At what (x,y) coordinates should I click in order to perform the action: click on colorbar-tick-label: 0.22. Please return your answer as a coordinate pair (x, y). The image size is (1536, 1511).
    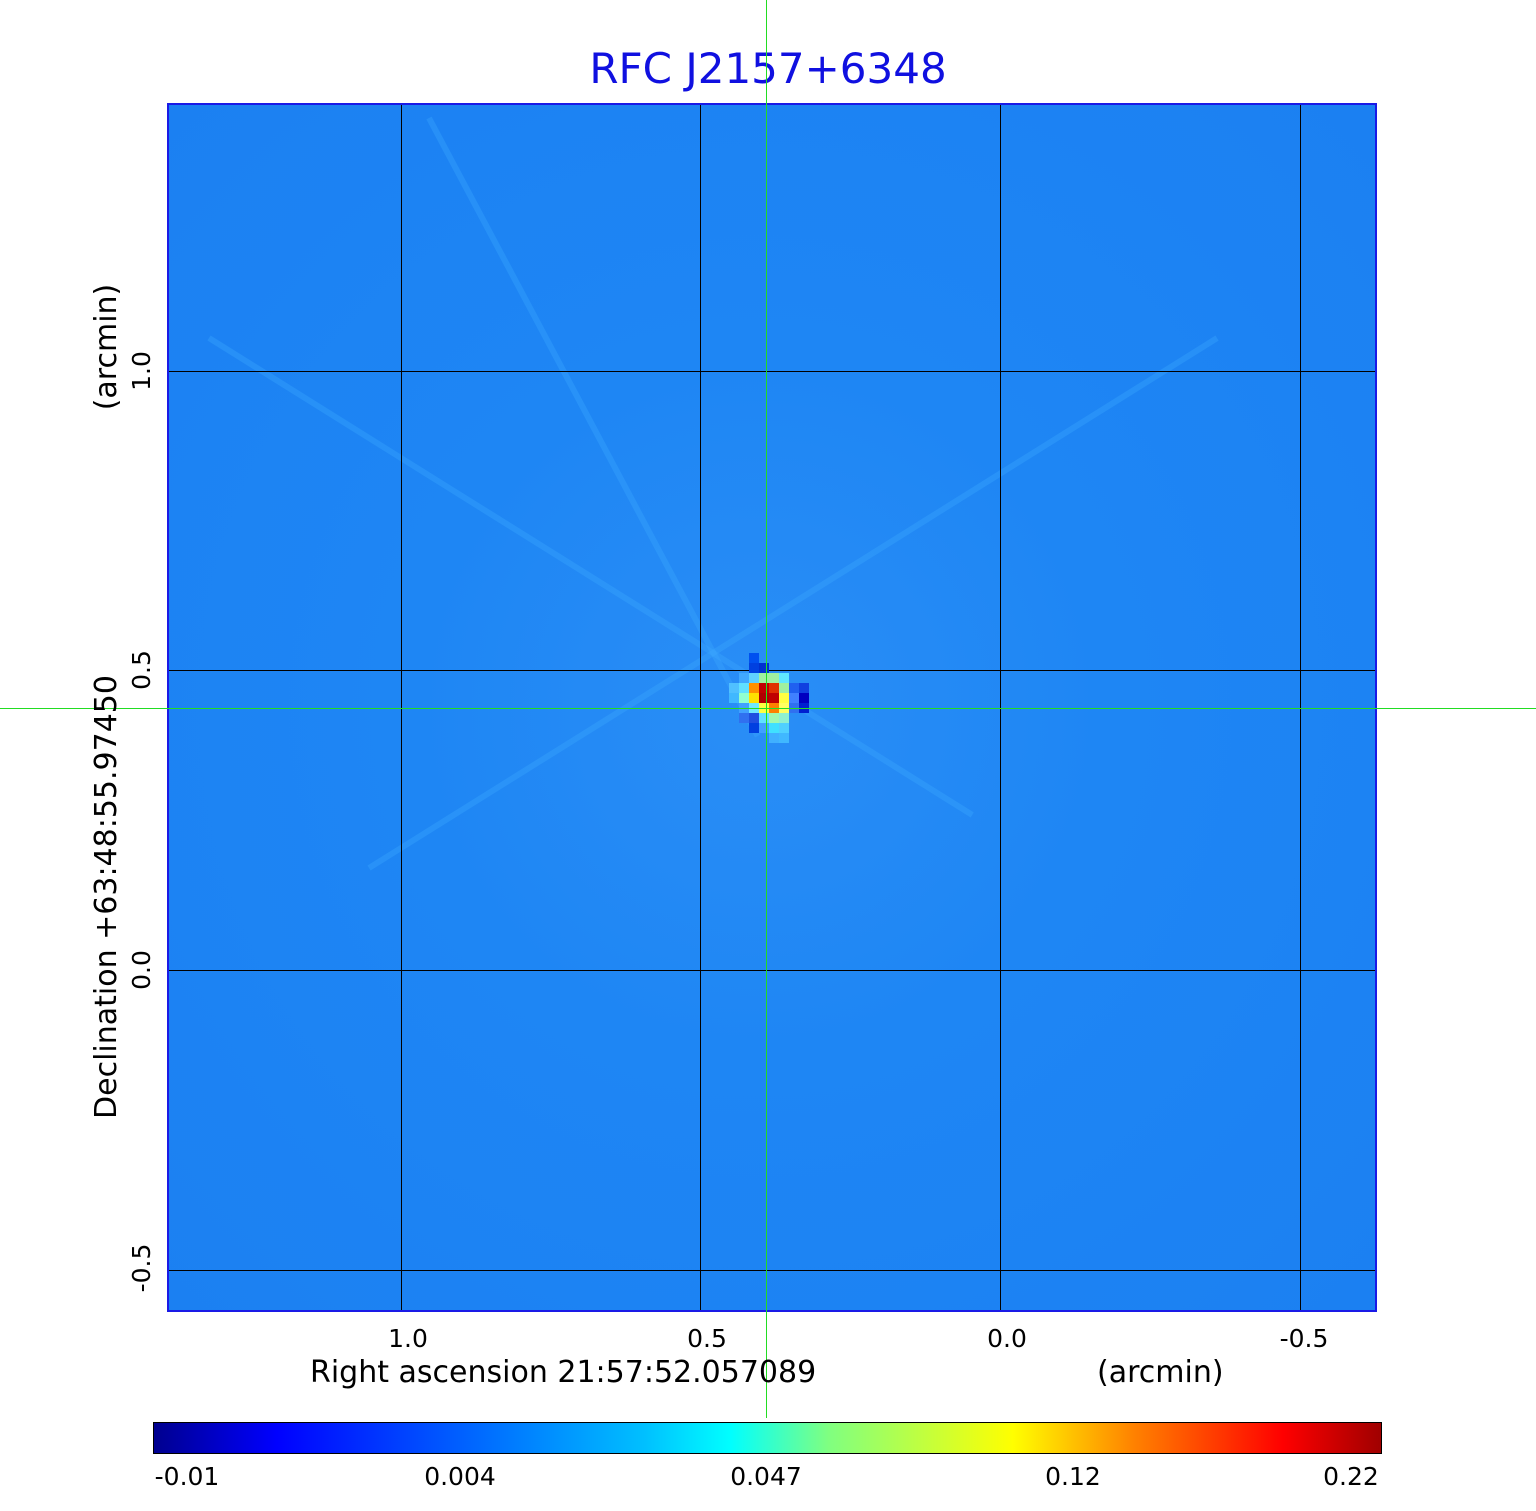
    Looking at the image, I should click on (1351, 1476).